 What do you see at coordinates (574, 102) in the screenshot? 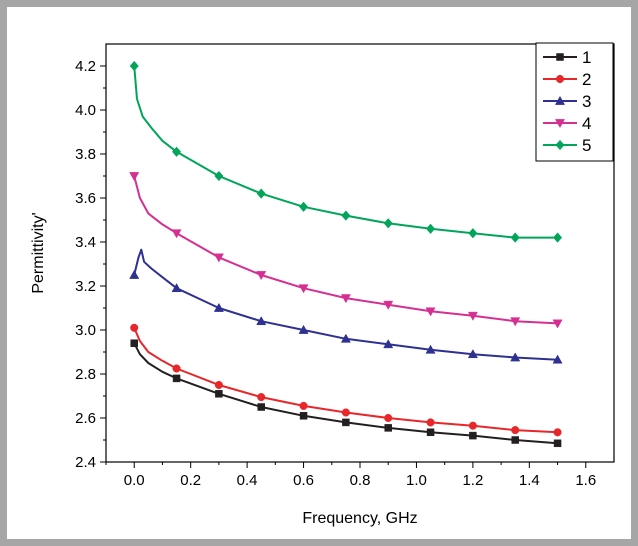
I see `legend: 1 2 3 4 5` at bounding box center [574, 102].